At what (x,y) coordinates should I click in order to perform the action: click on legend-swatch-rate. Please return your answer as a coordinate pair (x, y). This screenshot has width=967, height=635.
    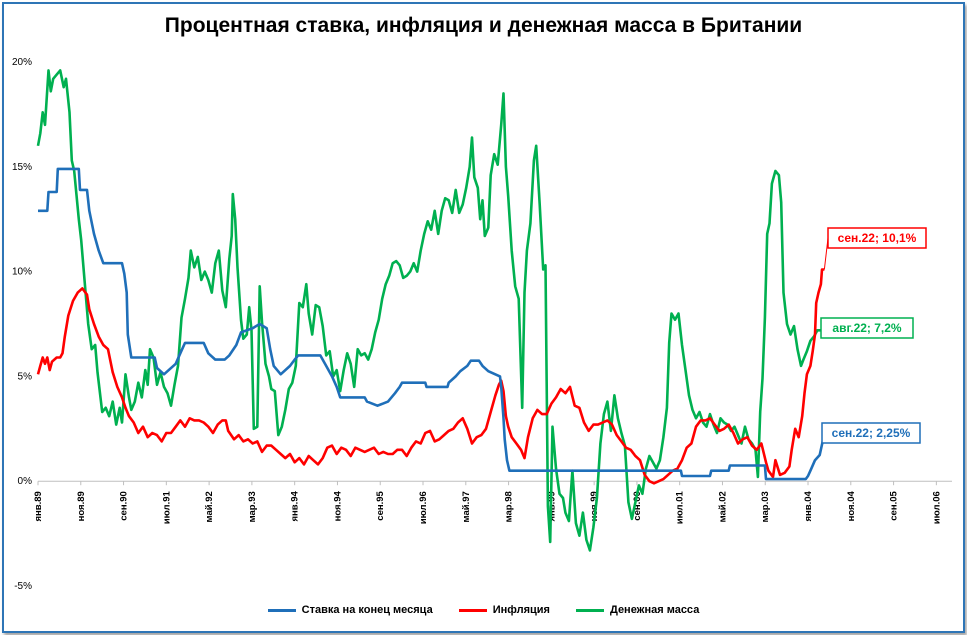
    Looking at the image, I should click on (281, 610).